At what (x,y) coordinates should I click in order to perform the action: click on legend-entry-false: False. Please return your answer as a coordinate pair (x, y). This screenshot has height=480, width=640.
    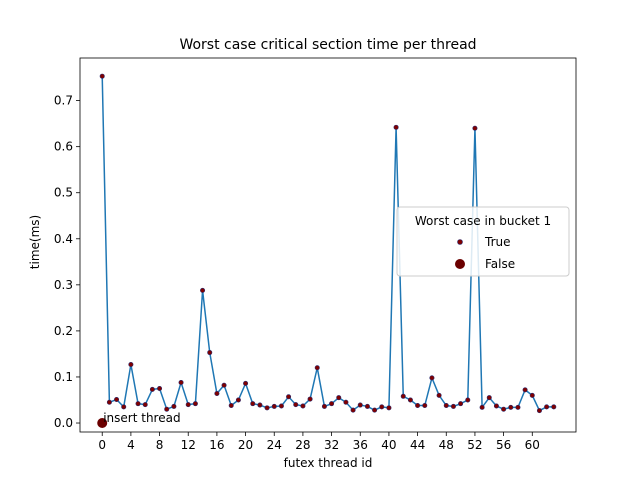
    Looking at the image, I should click on (500, 264).